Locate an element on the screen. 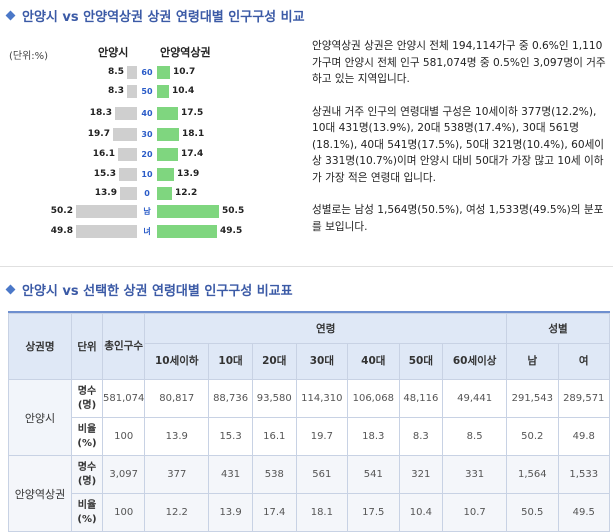 Image resolution: width=613 pixels, height=532 pixels. age-label: 20 is located at coordinates (147, 154).